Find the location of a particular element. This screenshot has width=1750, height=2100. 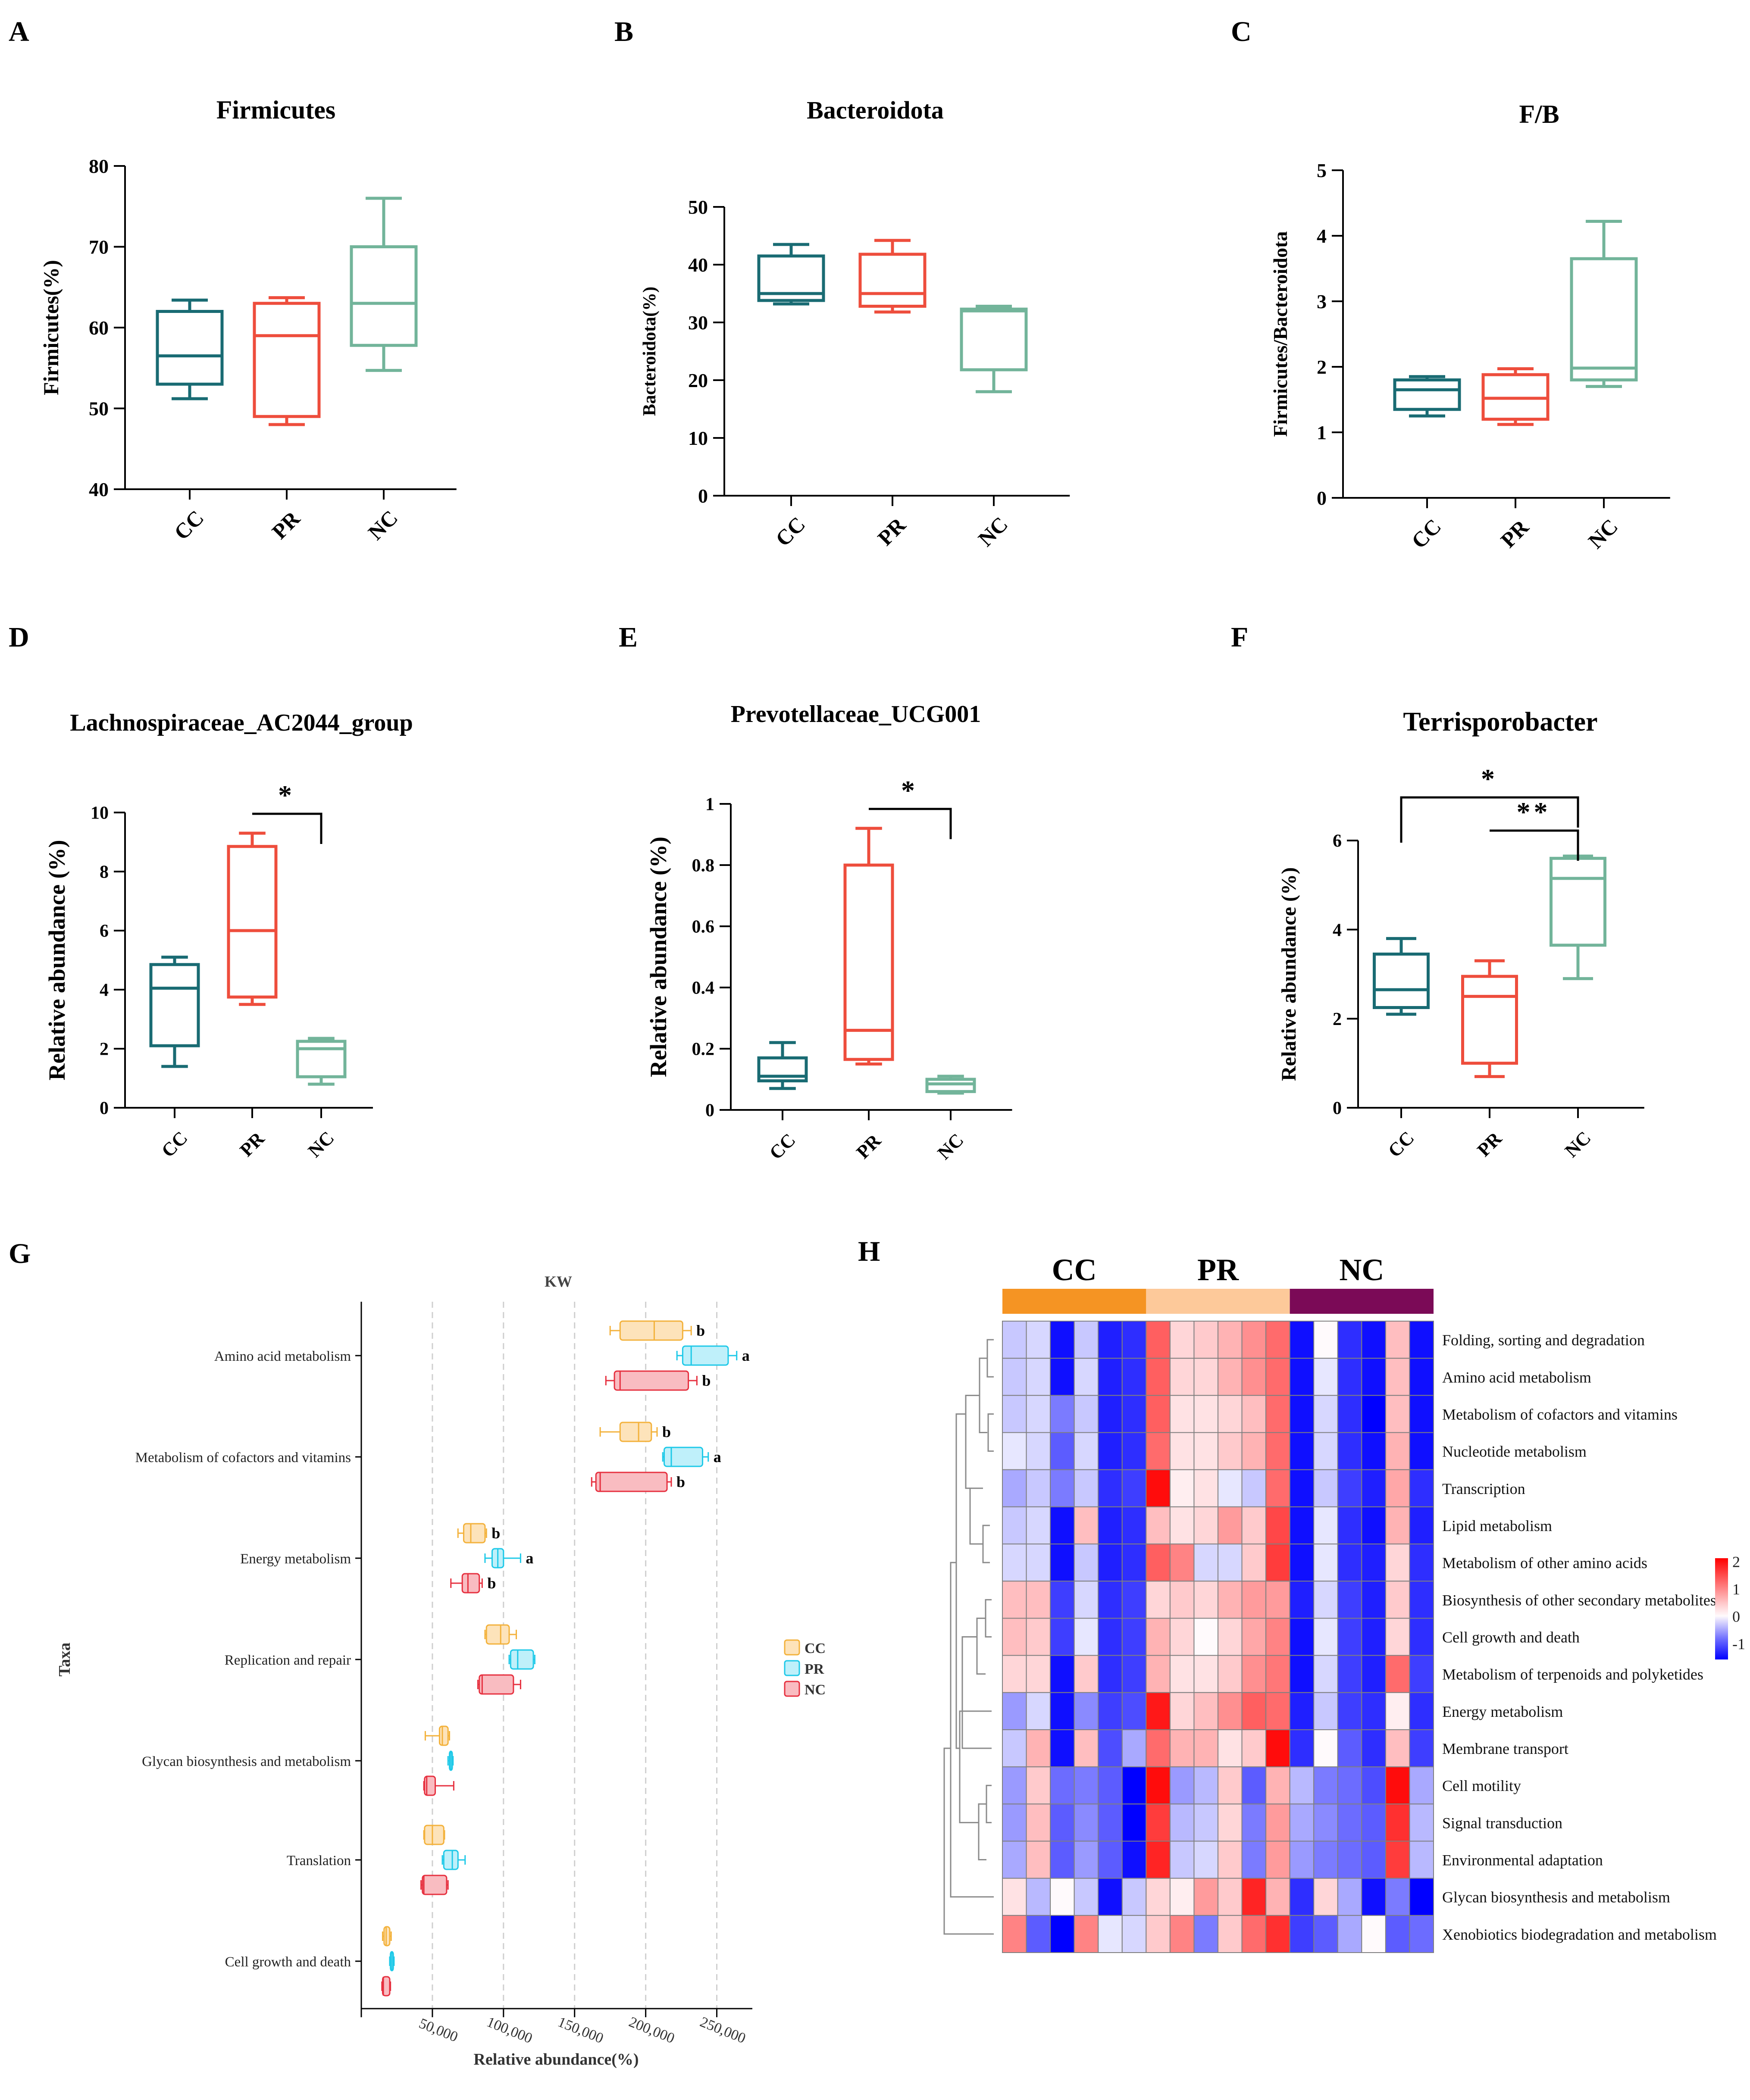

colorbar is located at coordinates (1721, 1608).